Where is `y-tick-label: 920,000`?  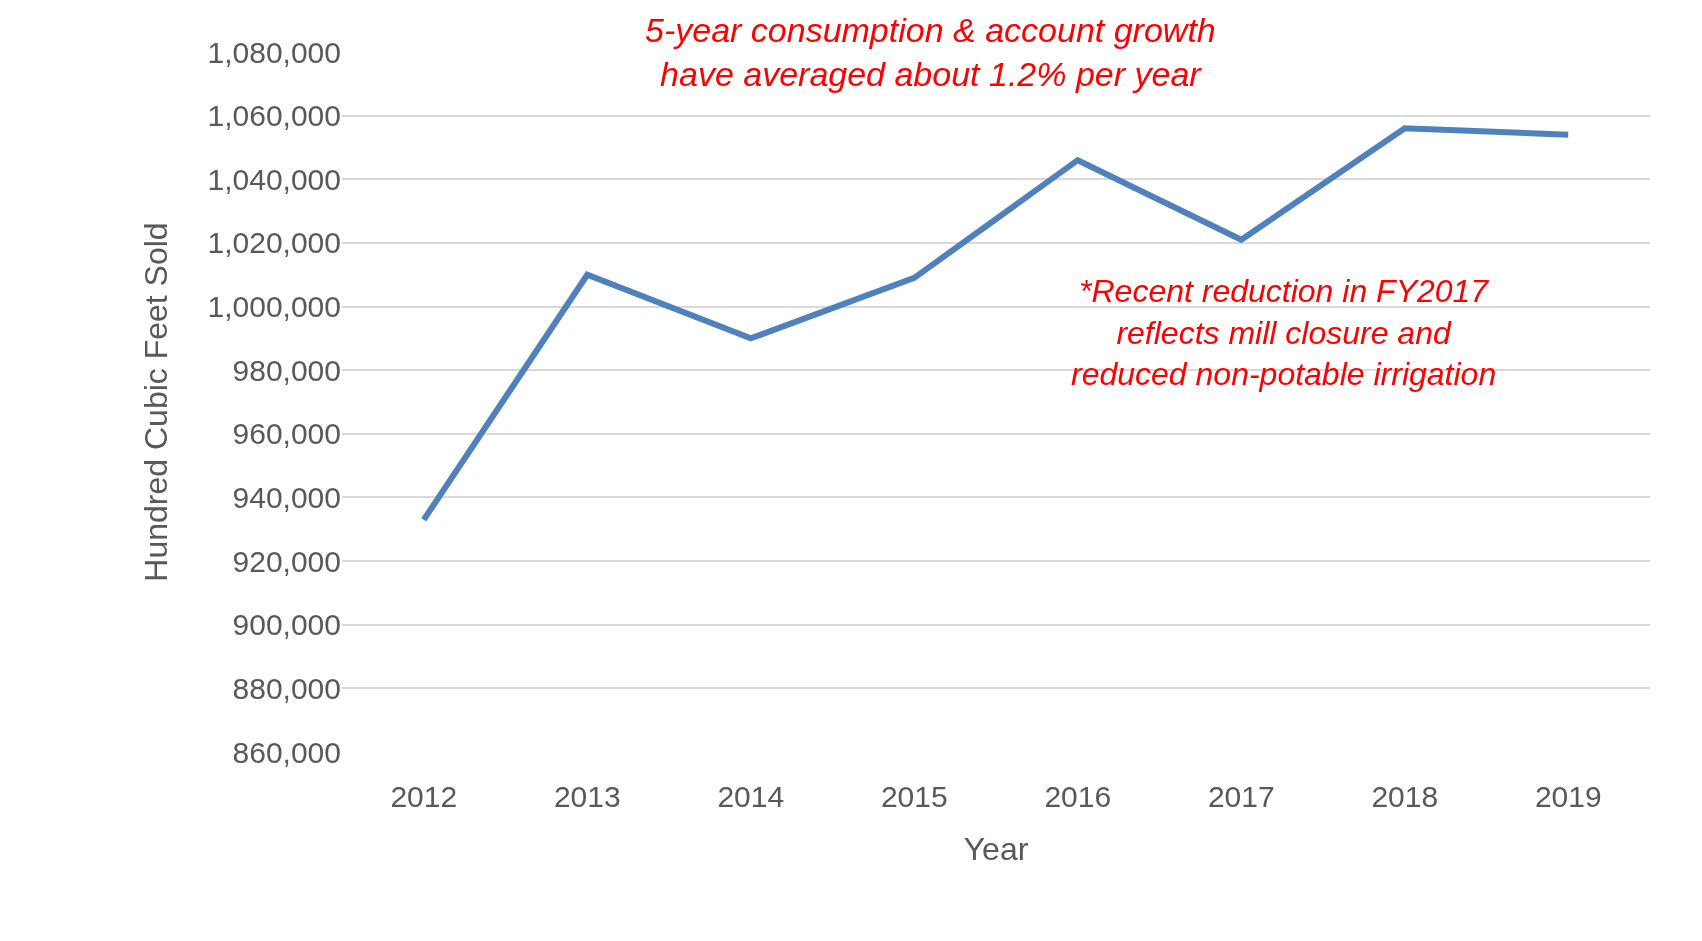 y-tick-label: 920,000 is located at coordinates (286, 561).